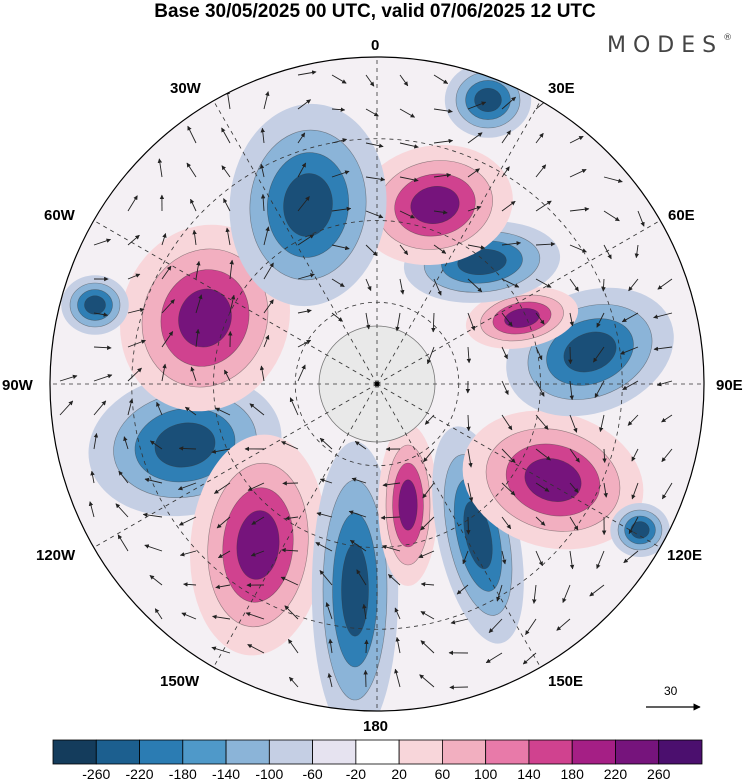  Describe the element at coordinates (488, 100) in the screenshot. I see `negative-anomaly-center` at that location.